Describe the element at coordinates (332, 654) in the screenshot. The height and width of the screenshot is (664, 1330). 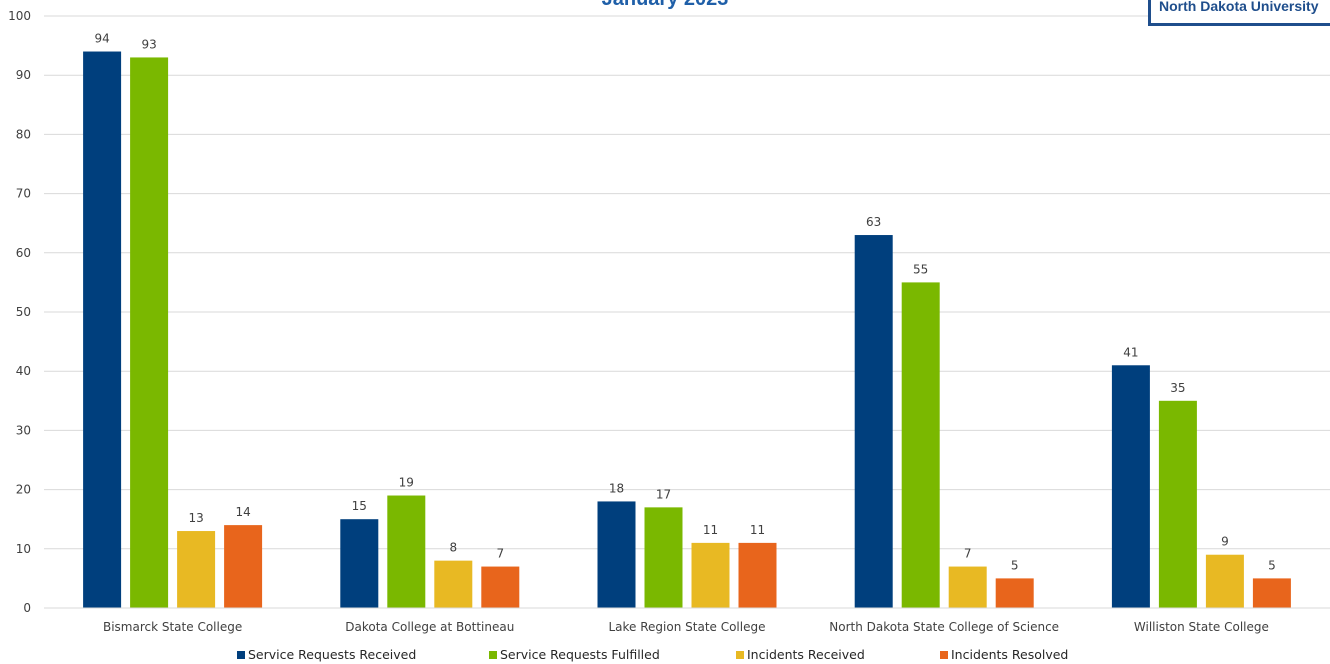
I see `legend-label: Service Requests Received` at that location.